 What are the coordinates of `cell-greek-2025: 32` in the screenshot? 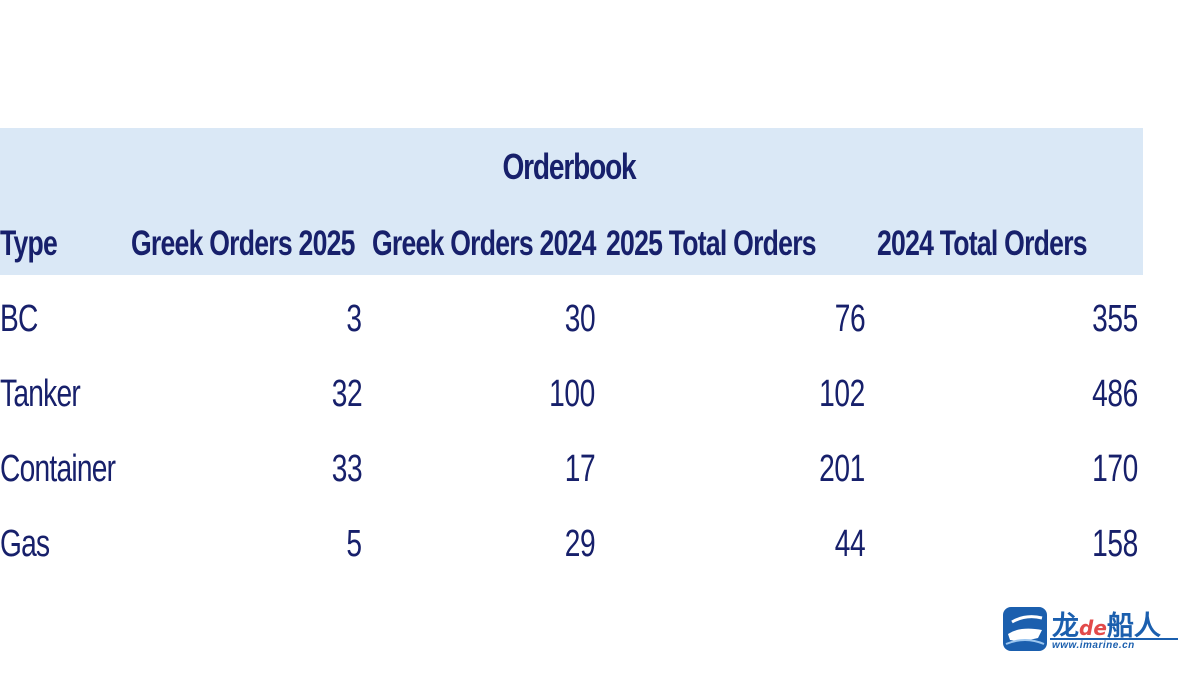 It's located at (346, 394).